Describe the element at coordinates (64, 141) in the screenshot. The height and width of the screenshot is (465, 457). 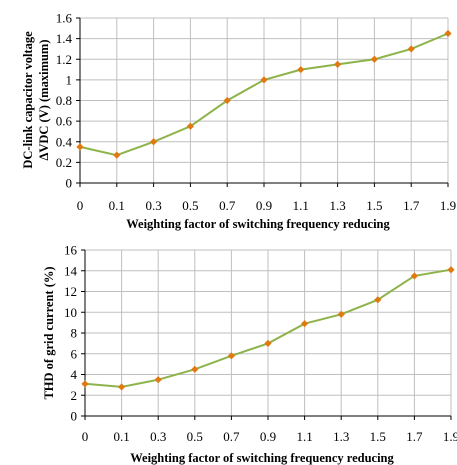
I see `y-tick-label: 0.4` at that location.